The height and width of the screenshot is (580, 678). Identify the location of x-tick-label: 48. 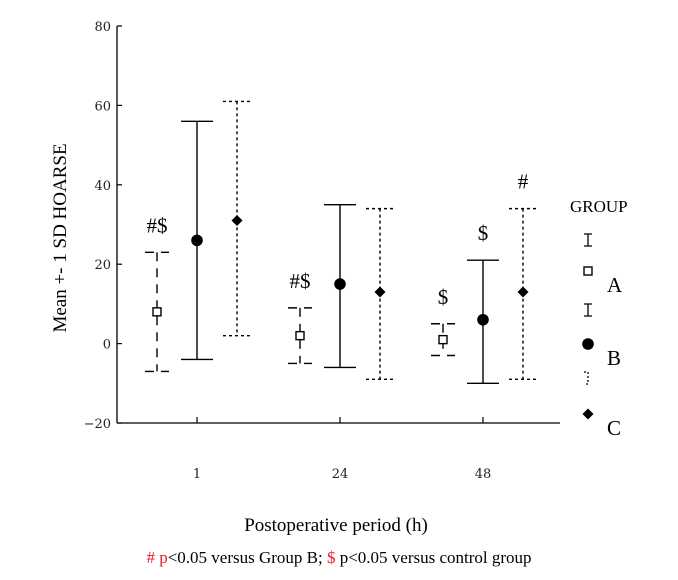
(483, 474).